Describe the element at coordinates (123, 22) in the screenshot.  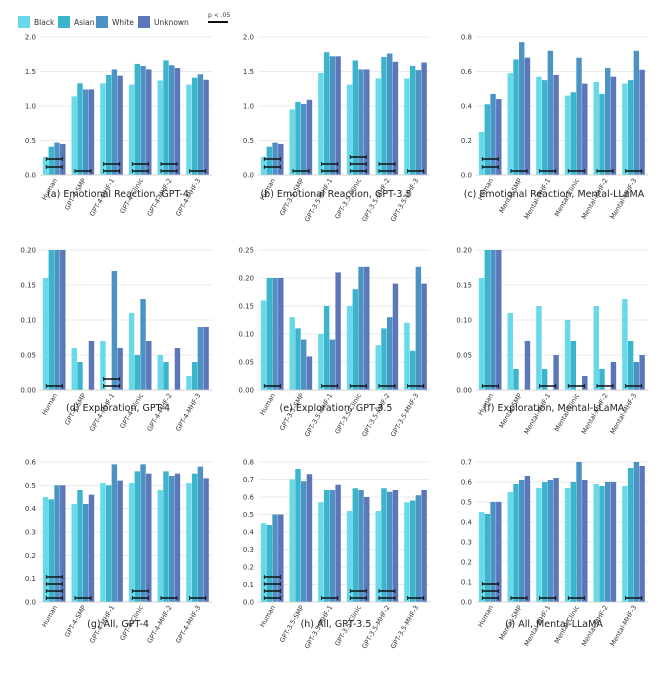
I see `legend-label-white: White` at that location.